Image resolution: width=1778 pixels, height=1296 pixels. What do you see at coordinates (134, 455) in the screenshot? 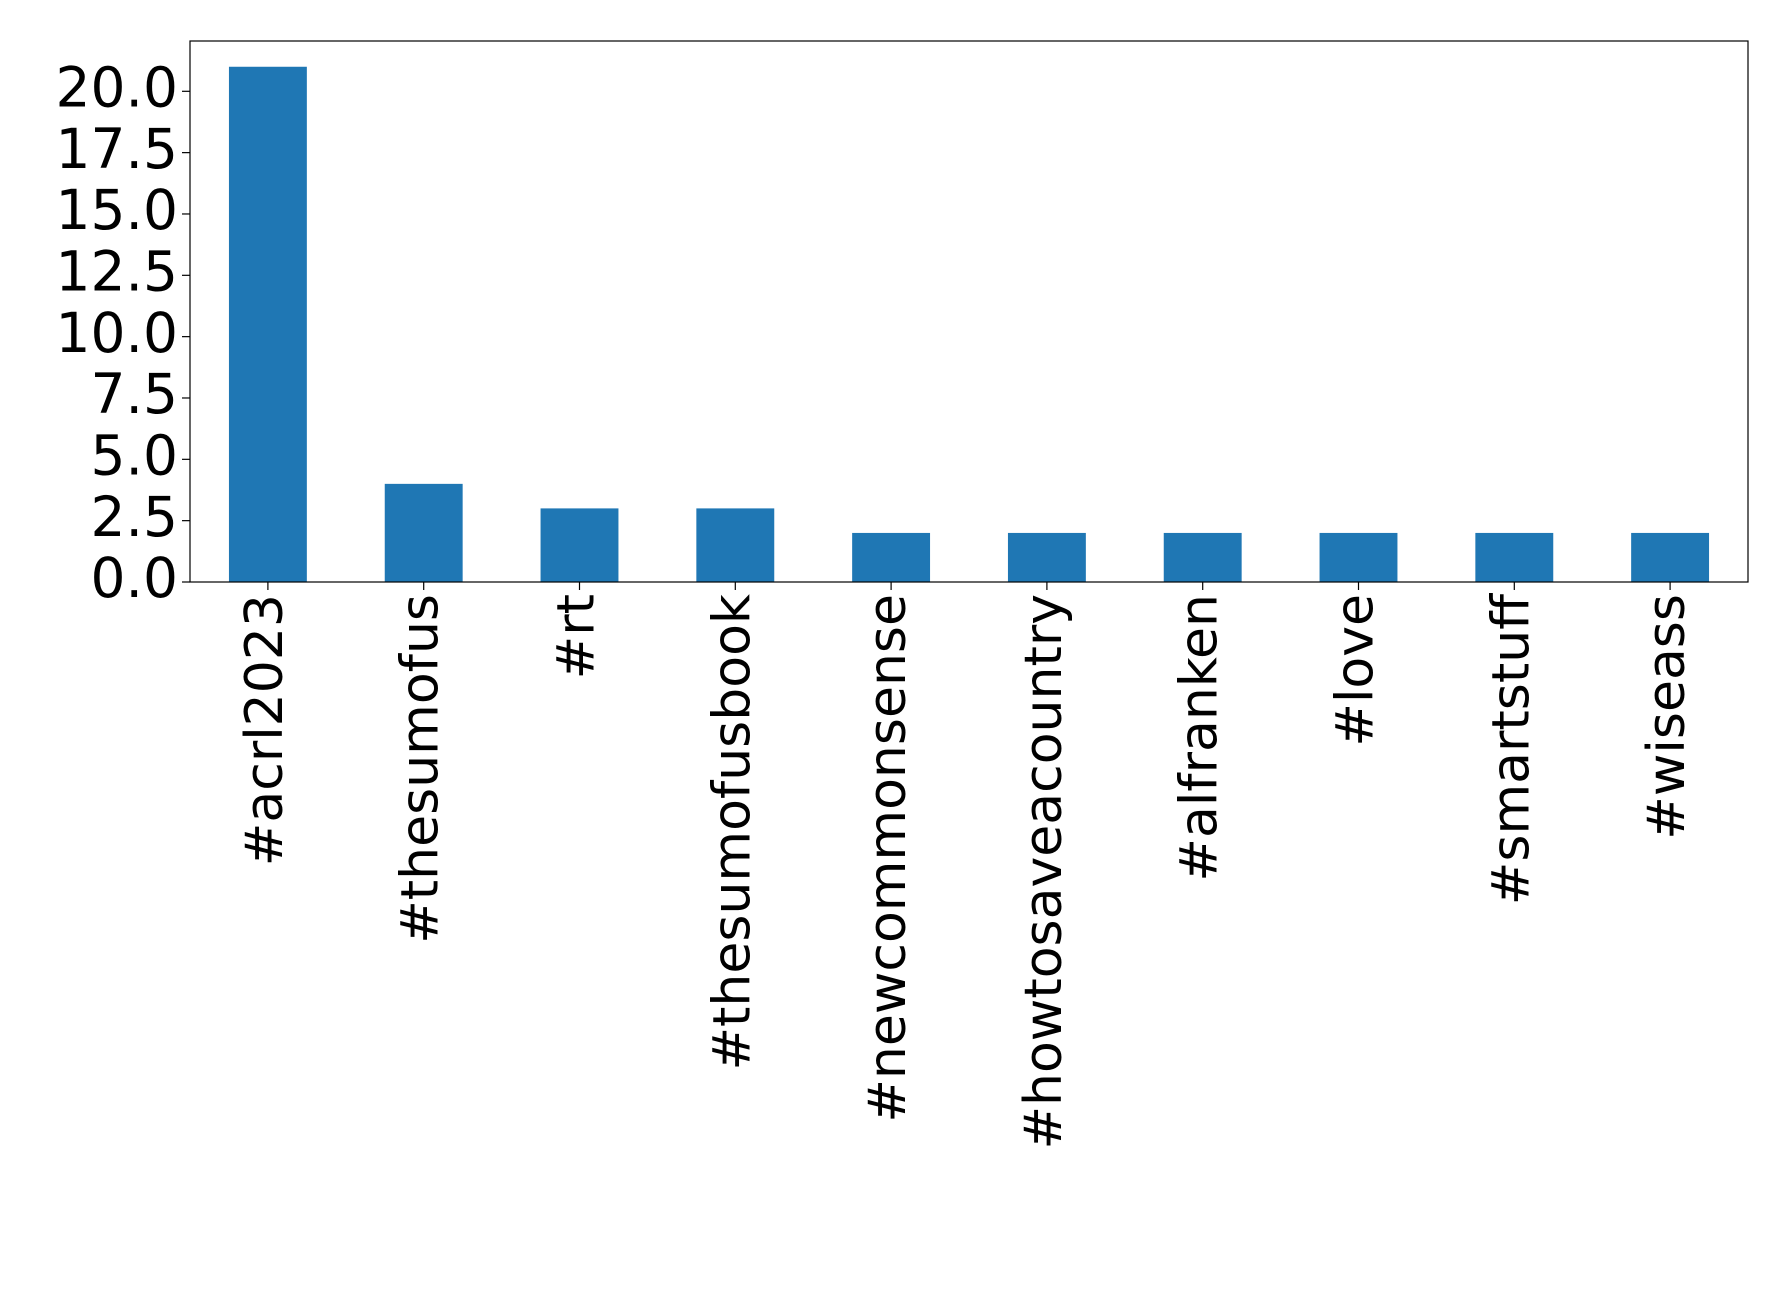
I see `y-tick-label: 5.0` at bounding box center [134, 455].